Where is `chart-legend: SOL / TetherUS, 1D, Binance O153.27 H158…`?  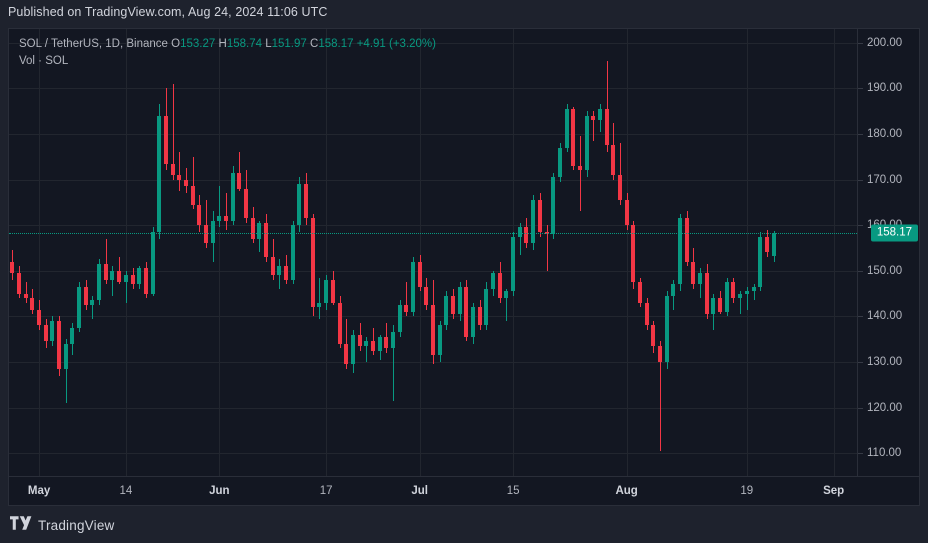 chart-legend: SOL / TetherUS, 1D, Binance O153.27 H158… is located at coordinates (227, 53).